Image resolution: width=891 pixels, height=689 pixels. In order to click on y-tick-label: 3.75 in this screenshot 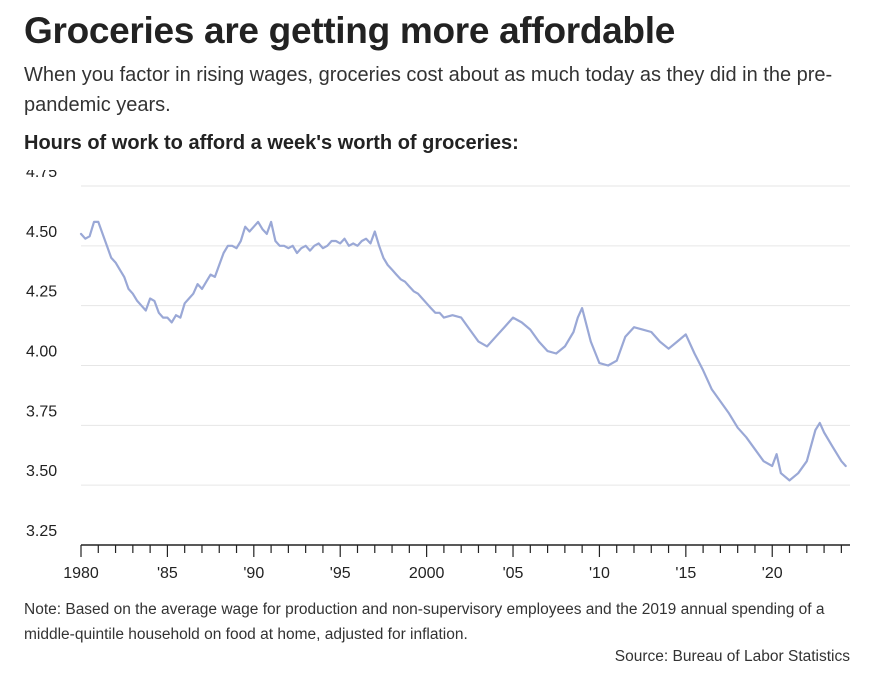, I will do `click(41, 411)`.